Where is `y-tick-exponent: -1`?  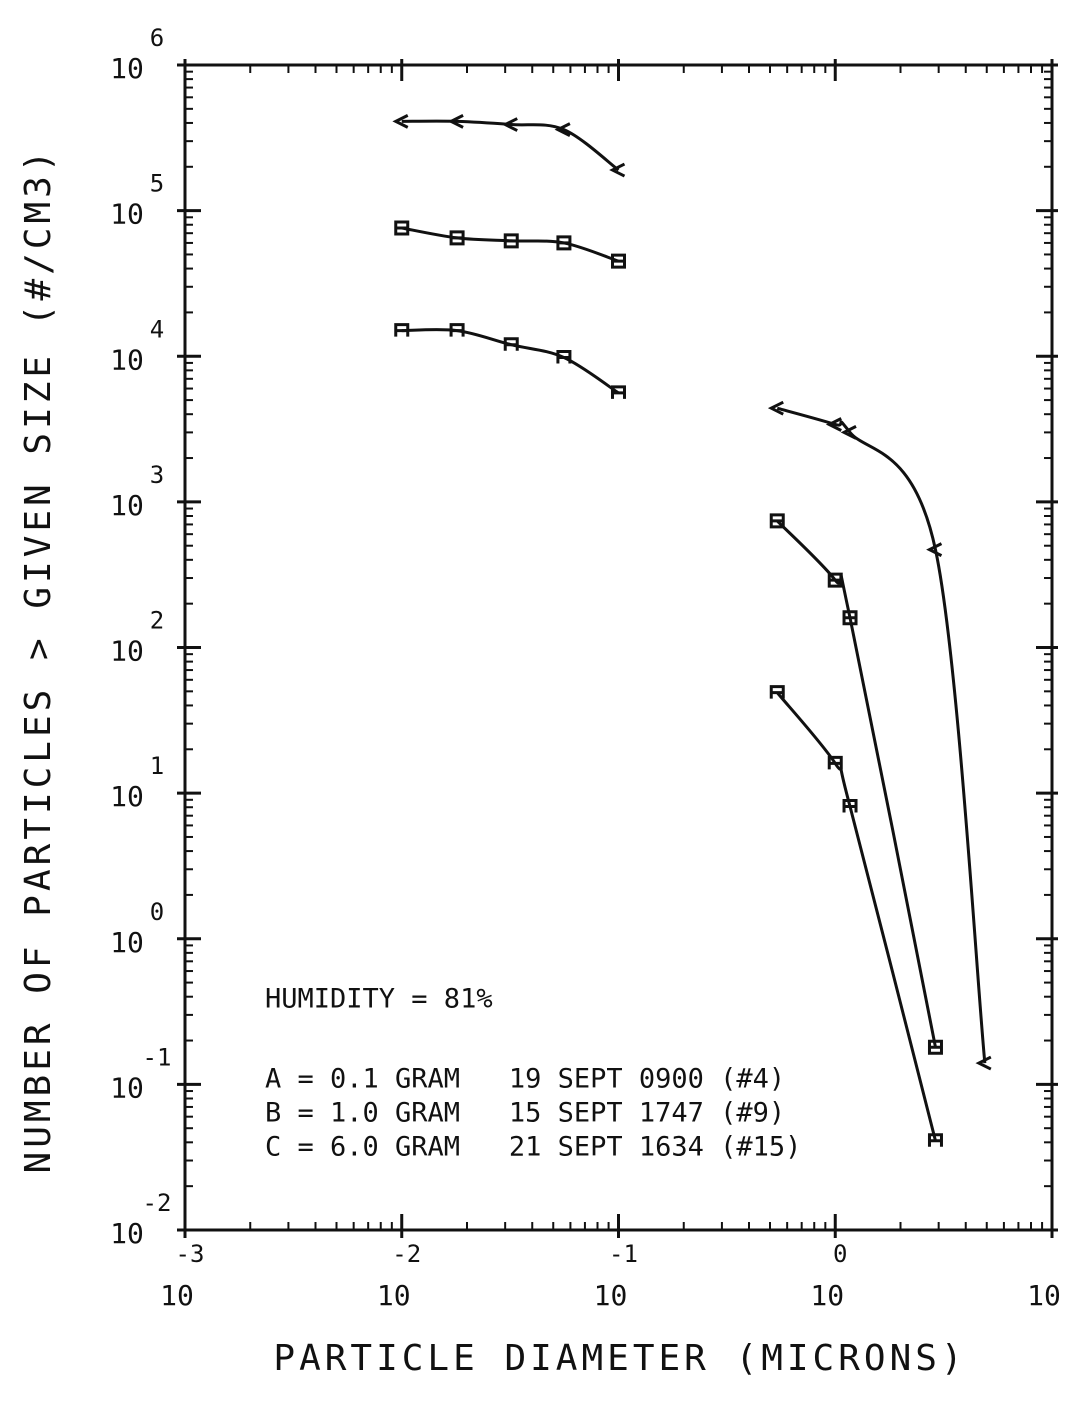
y-tick-exponent: -1 is located at coordinates (157, 1057).